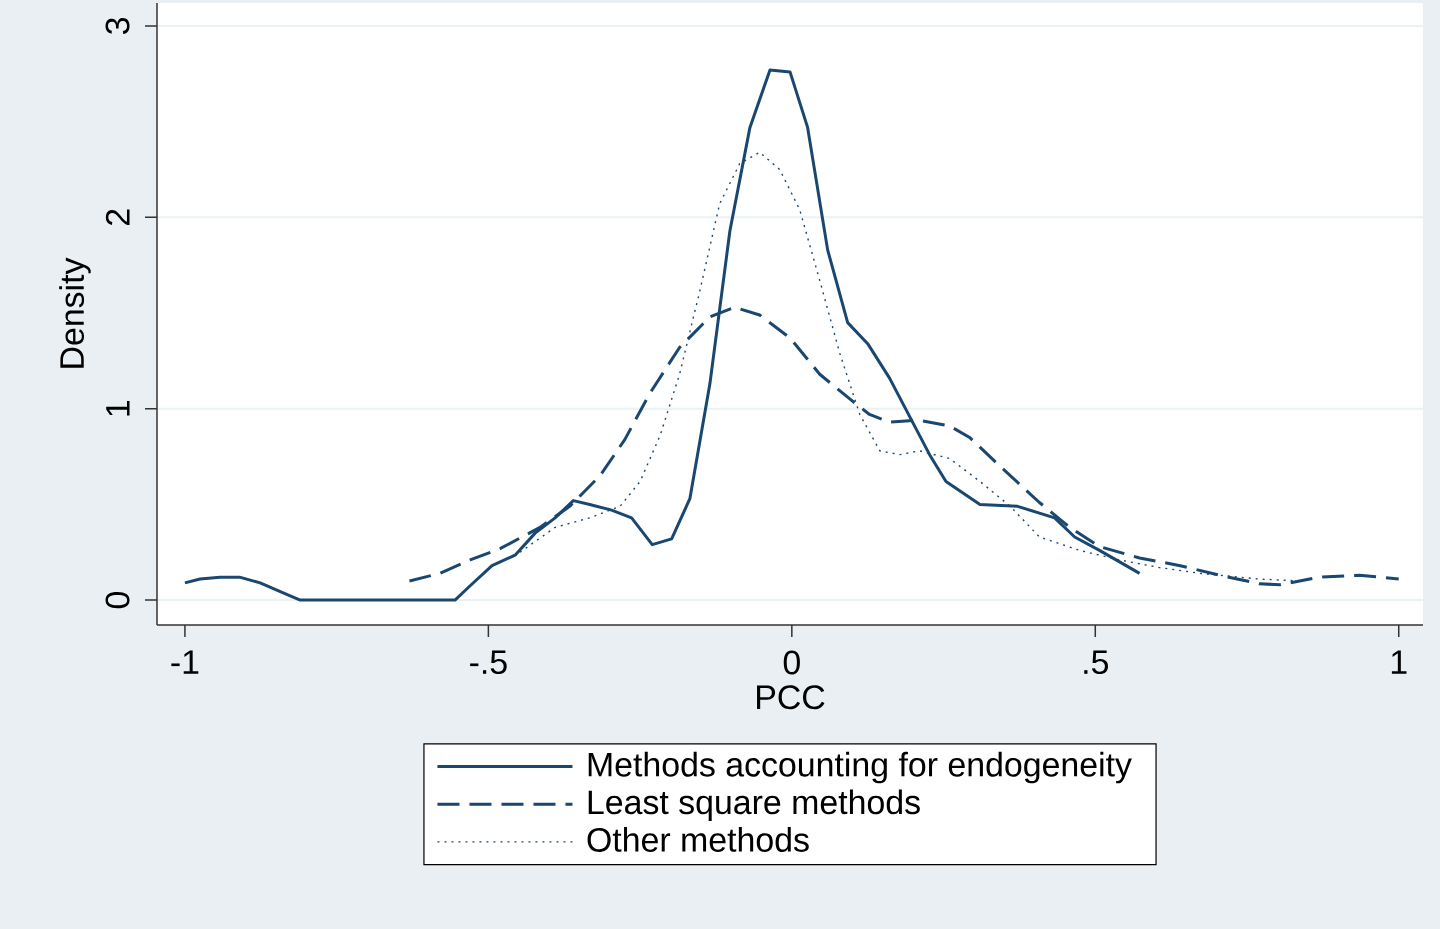  I want to click on y-axis-title: Density, so click(75, 312).